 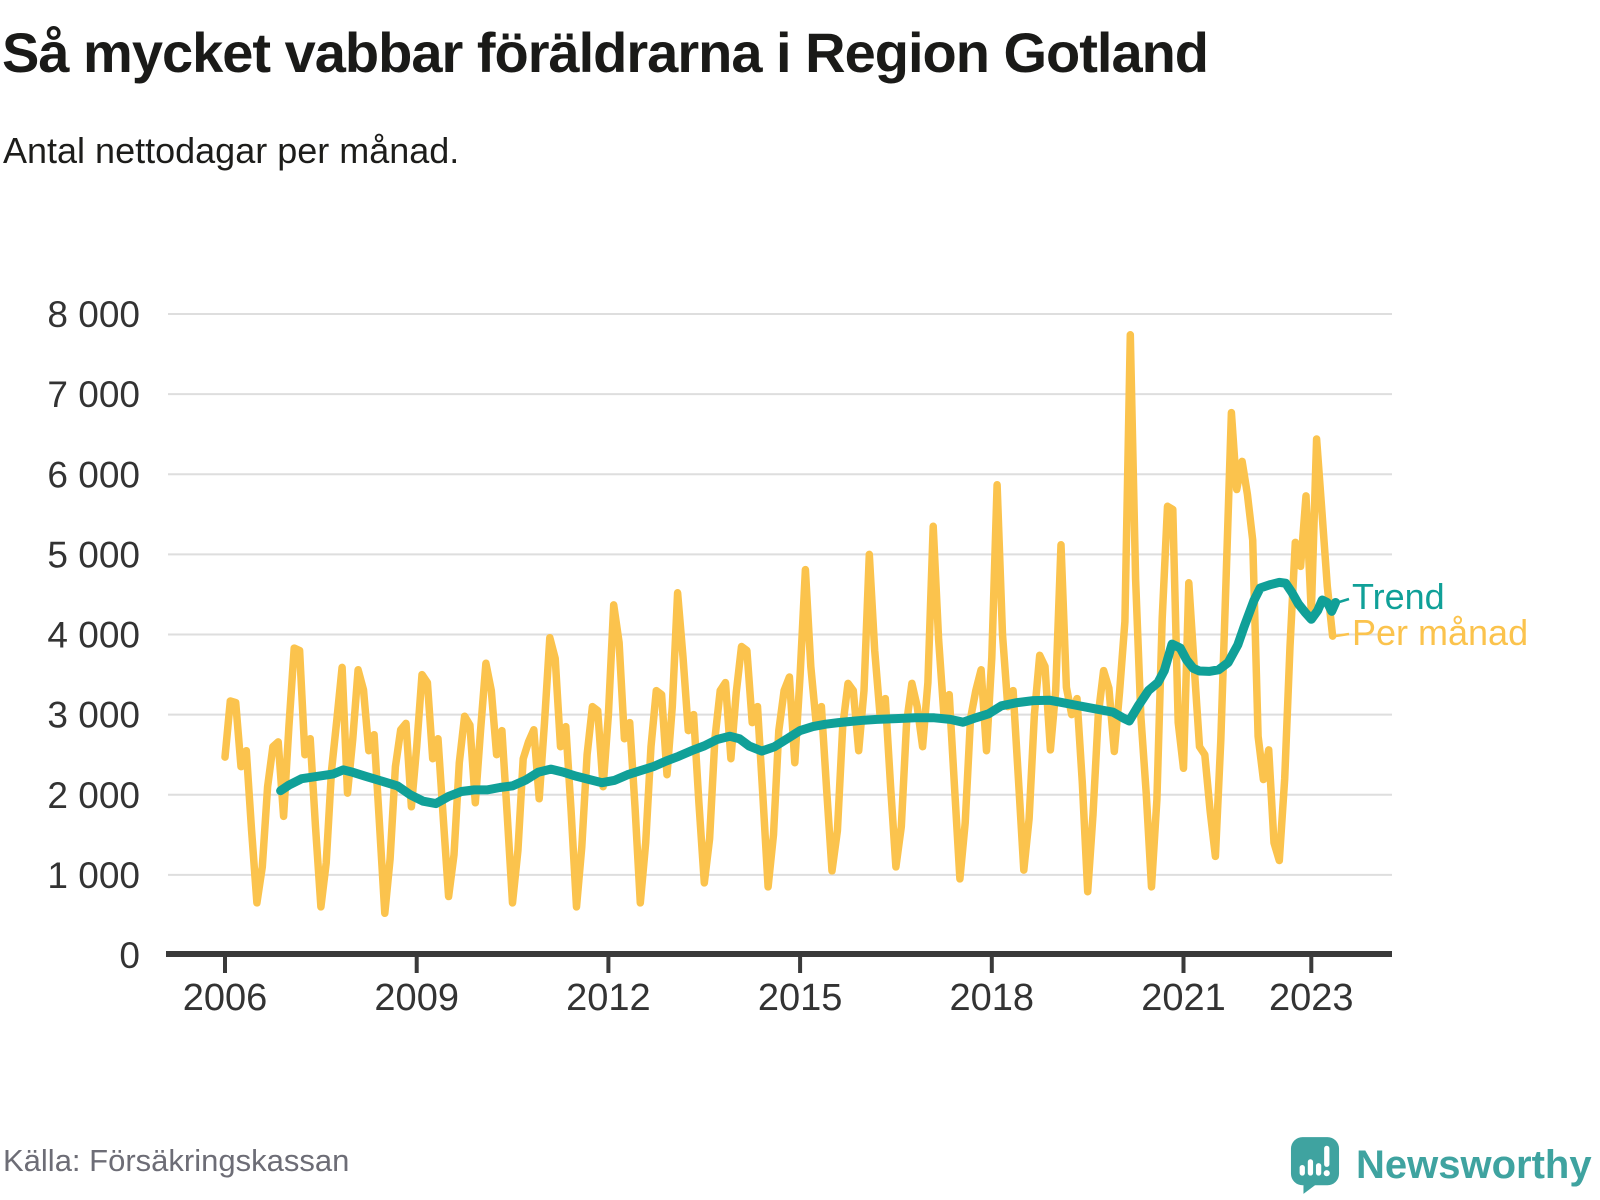 What do you see at coordinates (800, 998) in the screenshot?
I see `x-tick-label: 2015` at bounding box center [800, 998].